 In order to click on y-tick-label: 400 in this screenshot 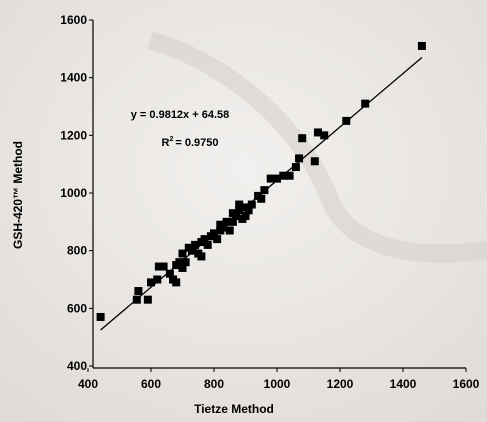, I will do `click(77, 366)`.